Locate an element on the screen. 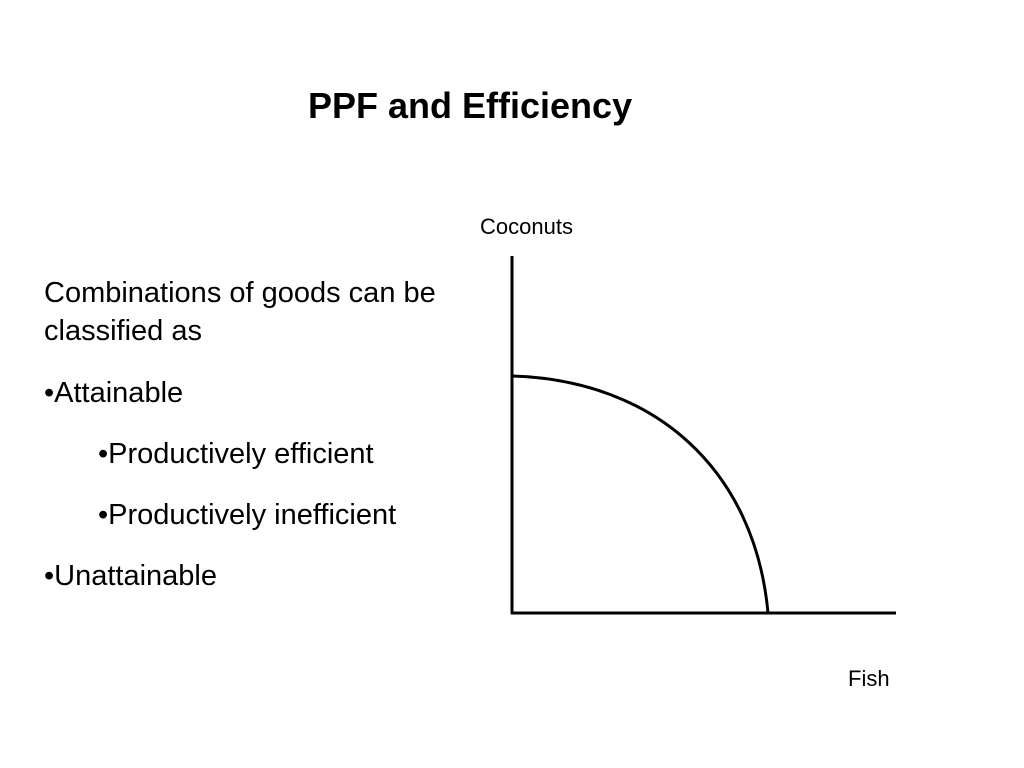 This screenshot has width=1024, height=768. x-axis-label: Fish is located at coordinates (869, 678).